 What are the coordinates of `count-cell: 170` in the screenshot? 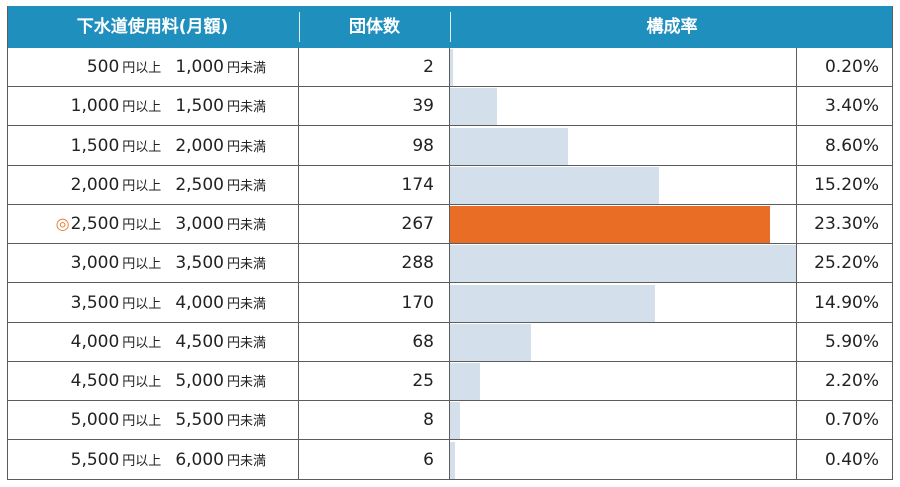 It's located at (373, 303).